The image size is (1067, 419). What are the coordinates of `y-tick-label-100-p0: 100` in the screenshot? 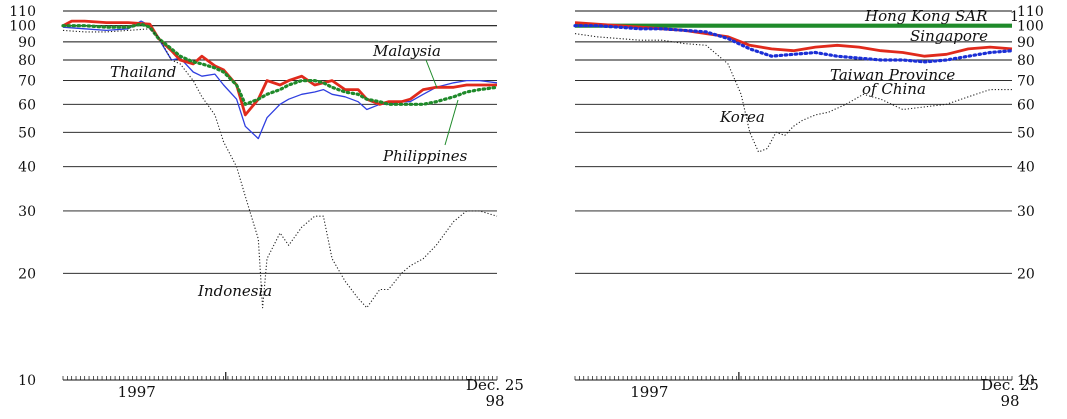 It's located at (22, 27).